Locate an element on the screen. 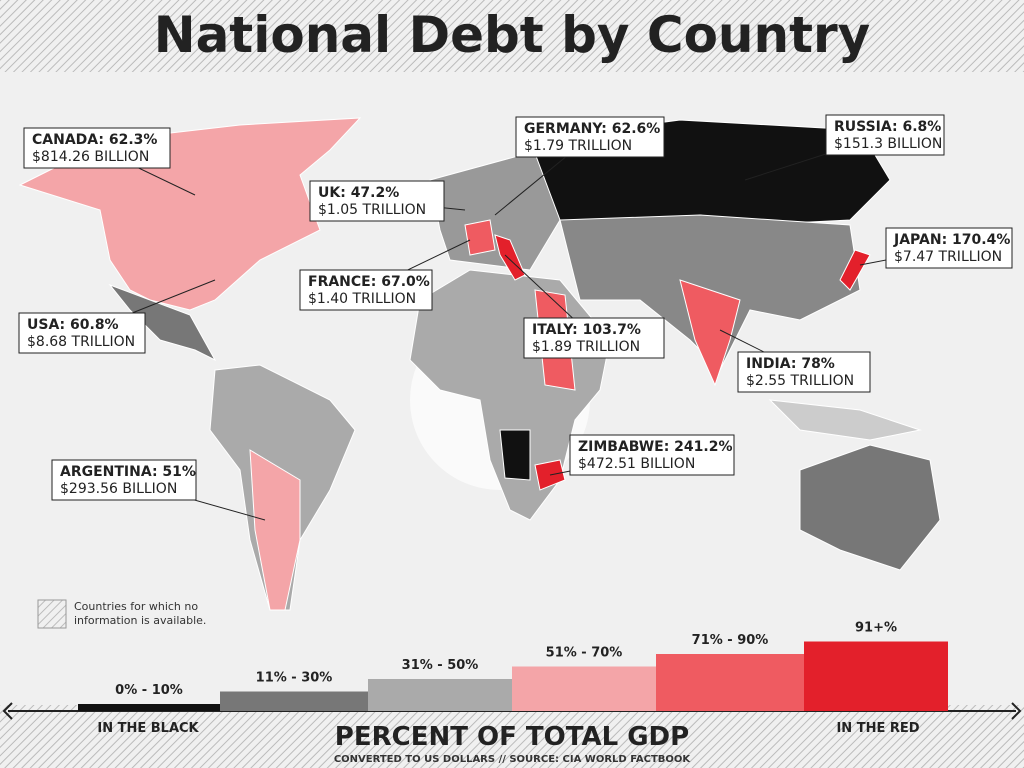 The height and width of the screenshot is (768, 1024). callout-amount: $1.89 TRILLION is located at coordinates (586, 347).